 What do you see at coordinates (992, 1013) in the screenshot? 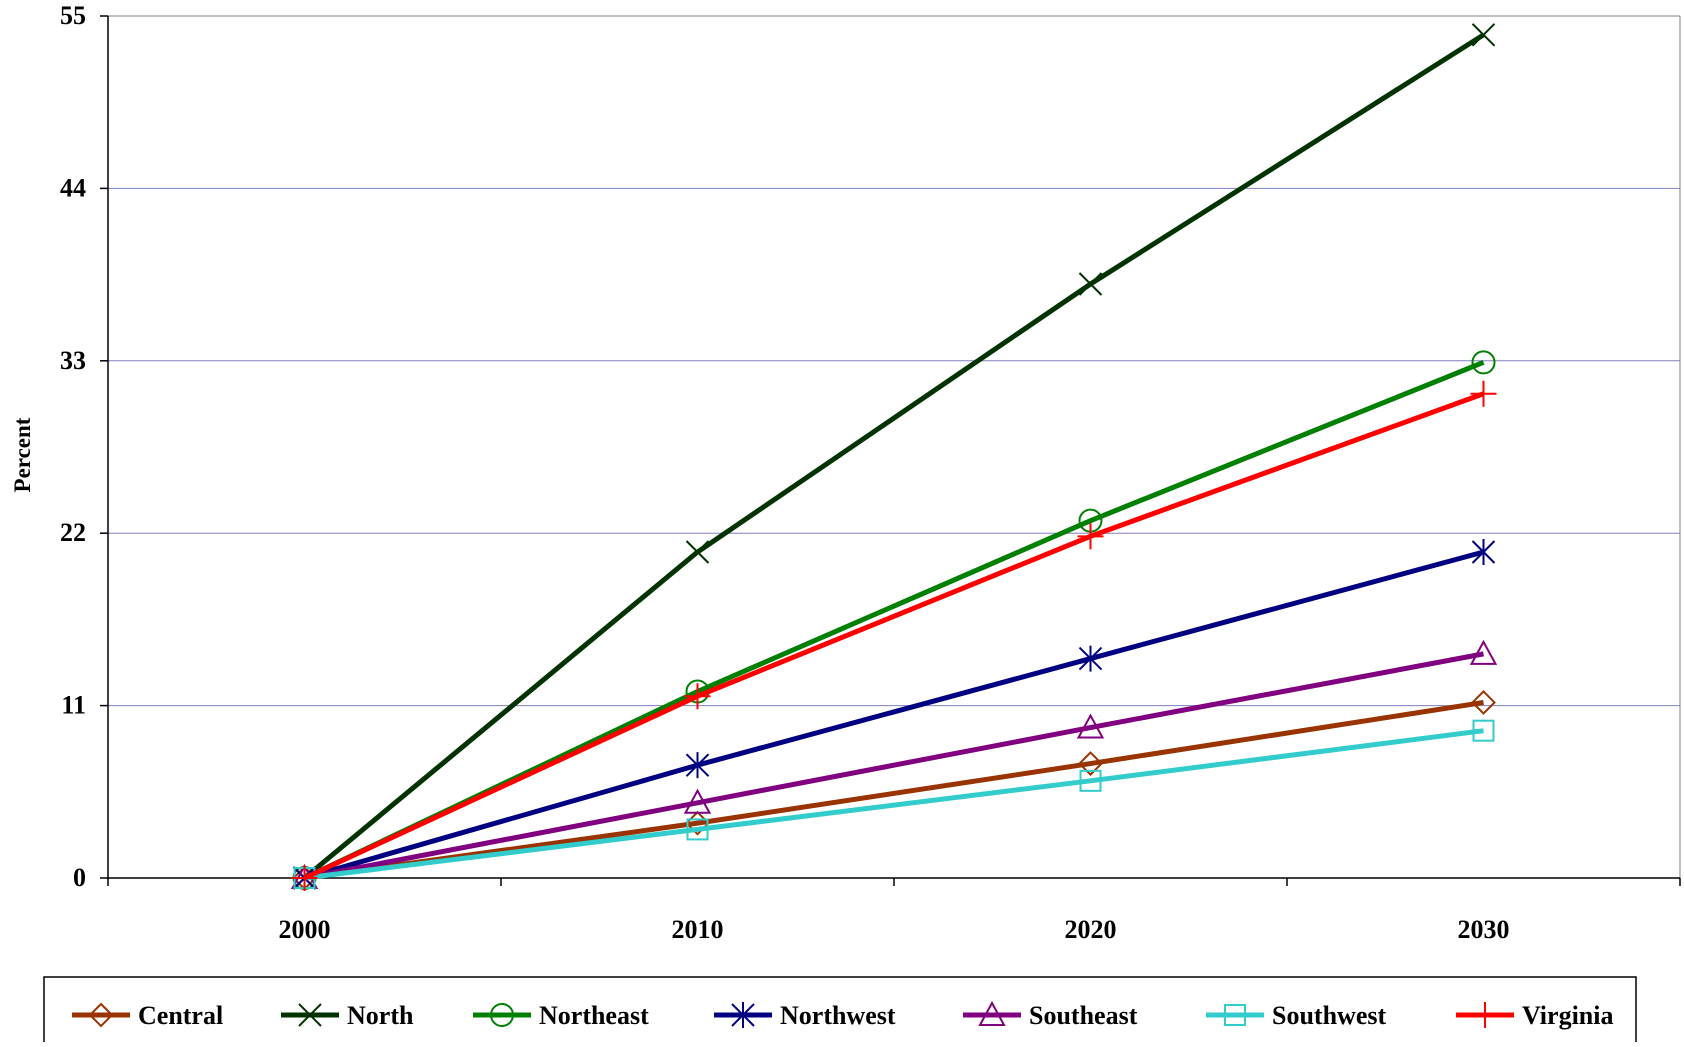
I see `legend-marker-southeast` at bounding box center [992, 1013].